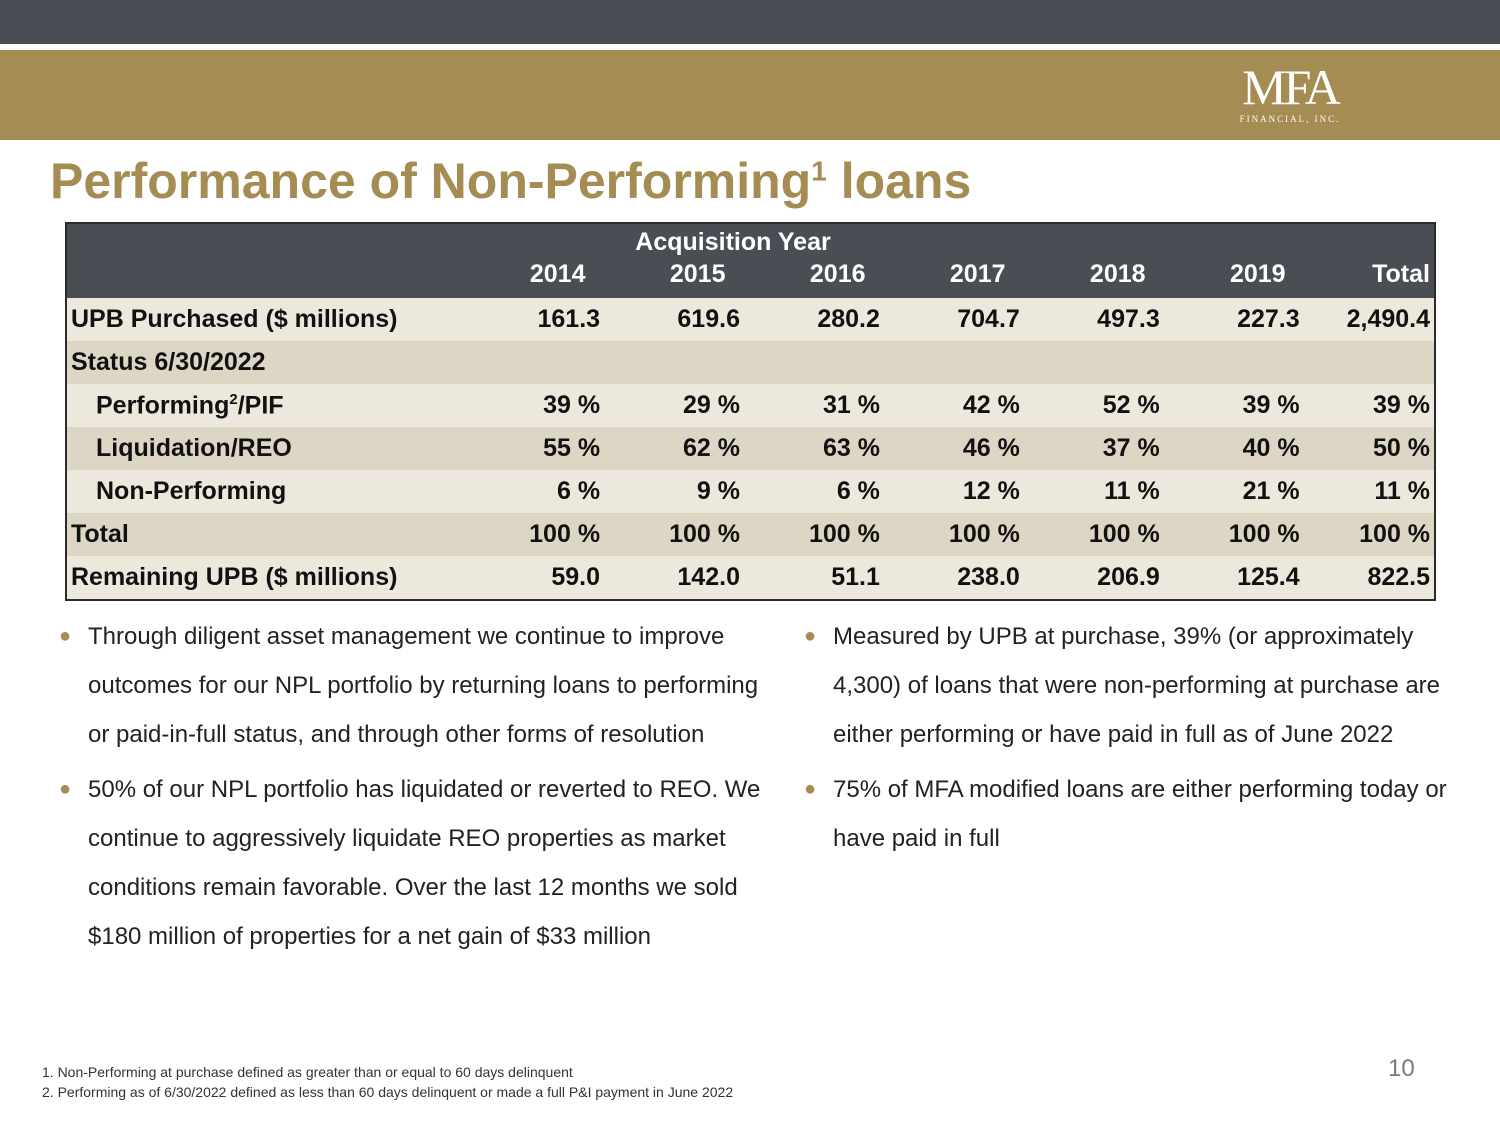 The image size is (1500, 1125). Describe the element at coordinates (1268, 319) in the screenshot. I see `table-cell: 227.3` at that location.